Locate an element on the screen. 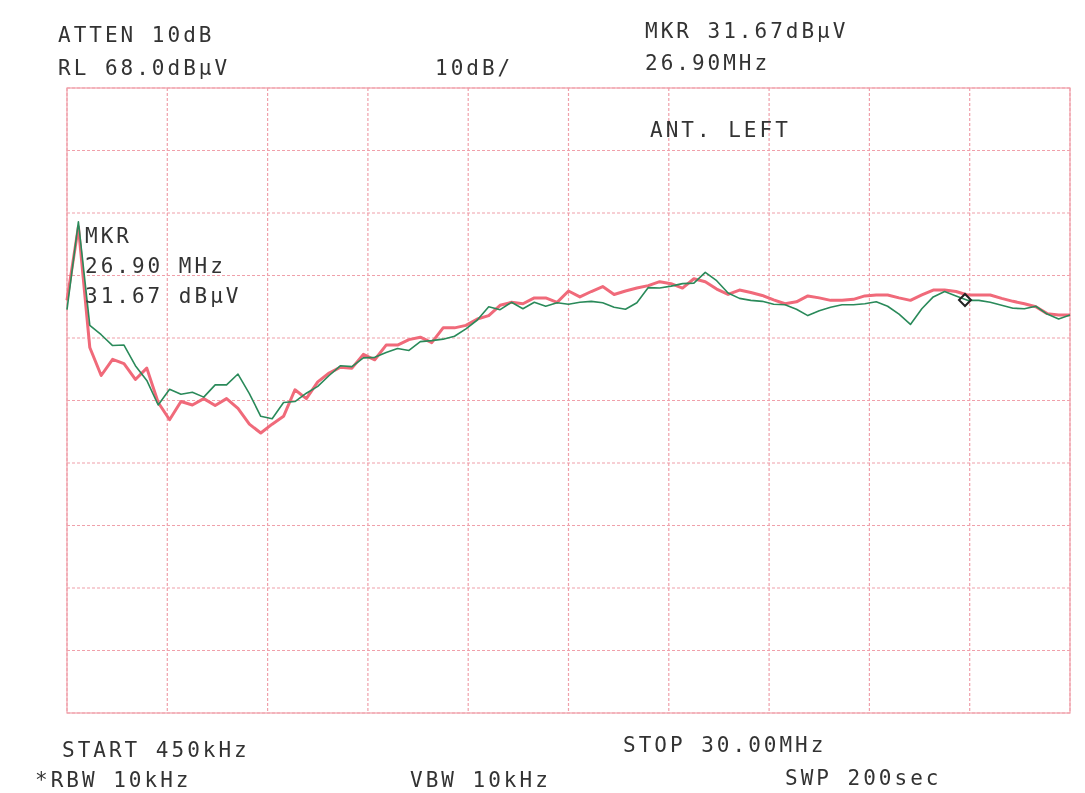 This screenshot has height=793, width=1085. text: VBW 10kHz is located at coordinates (480, 780).